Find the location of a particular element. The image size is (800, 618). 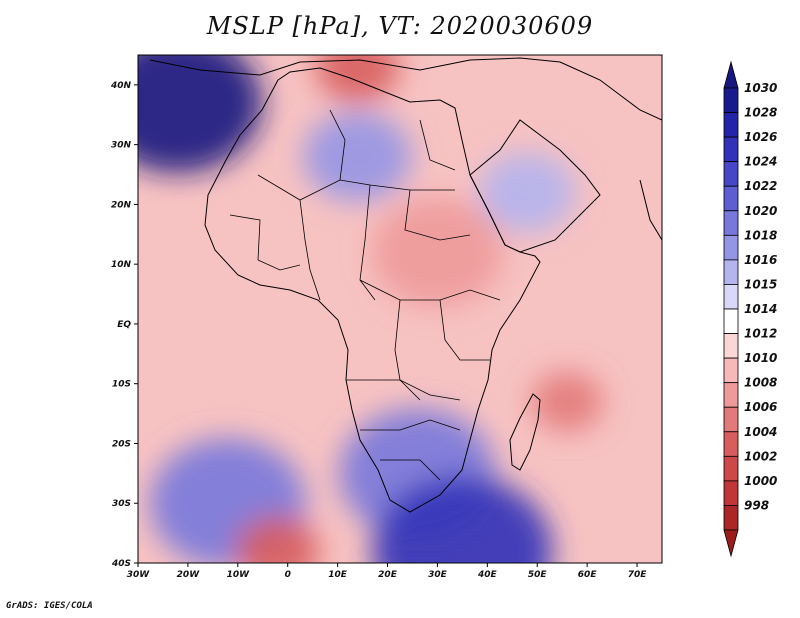

pressure-feature-arabian-high is located at coordinates (527, 192).